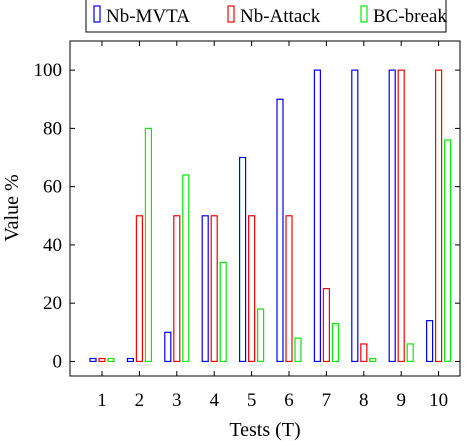 The height and width of the screenshot is (441, 474). I want to click on x-tick-label: 9, so click(401, 400).